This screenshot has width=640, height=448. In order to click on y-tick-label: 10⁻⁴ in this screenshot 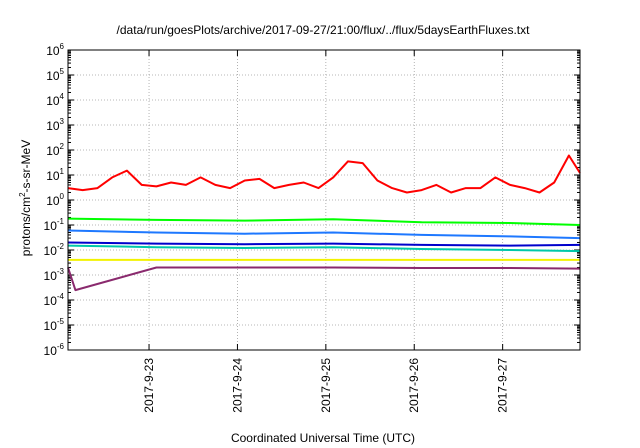, I will do `click(54, 300)`.